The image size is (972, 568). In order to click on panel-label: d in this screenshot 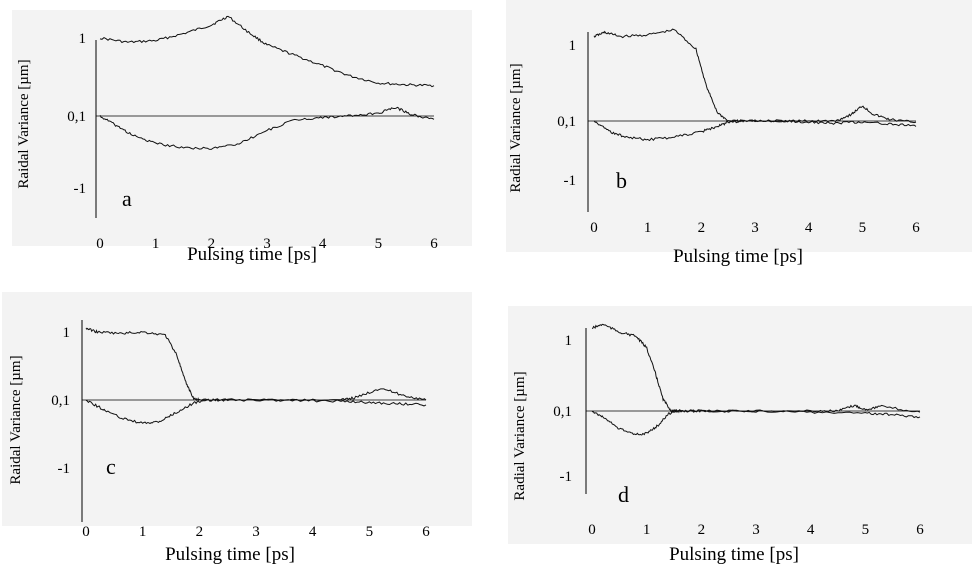, I will do `click(623, 494)`.